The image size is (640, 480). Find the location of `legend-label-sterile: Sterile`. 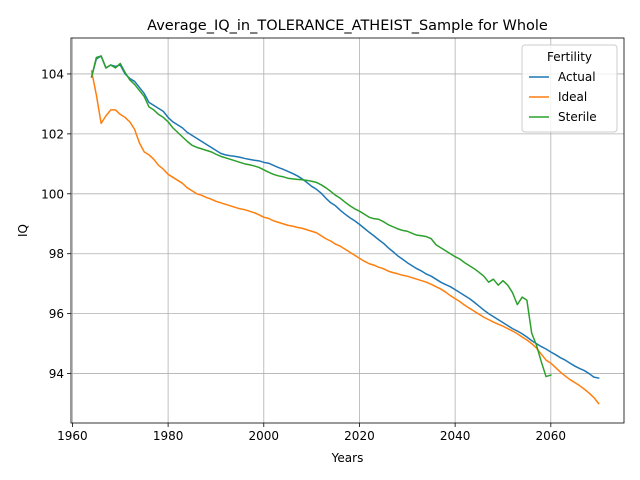

legend-label-sterile: Sterile is located at coordinates (577, 117).